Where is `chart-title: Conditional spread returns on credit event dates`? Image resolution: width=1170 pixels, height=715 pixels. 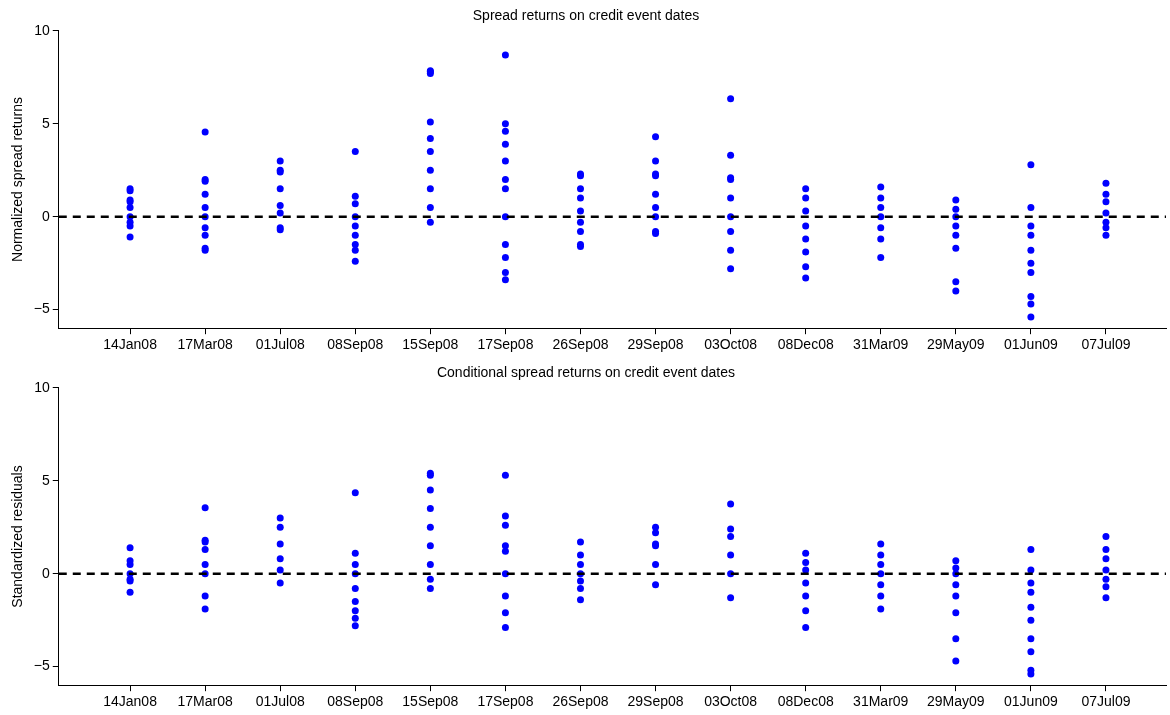 chart-title: Conditional spread returns on credit event dates is located at coordinates (586, 372).